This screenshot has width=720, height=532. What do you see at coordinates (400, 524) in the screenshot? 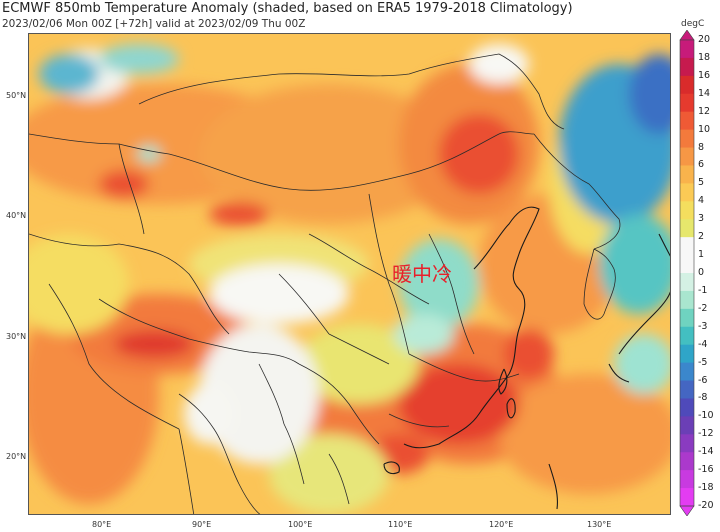
I see `lon-label-110e: 110°E` at bounding box center [400, 524].